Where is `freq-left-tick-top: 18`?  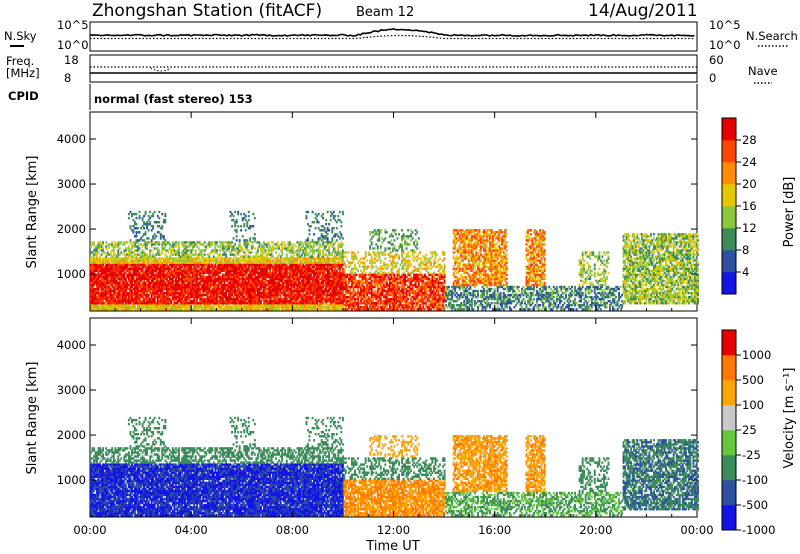
freq-left-tick-top: 18 is located at coordinates (71, 60).